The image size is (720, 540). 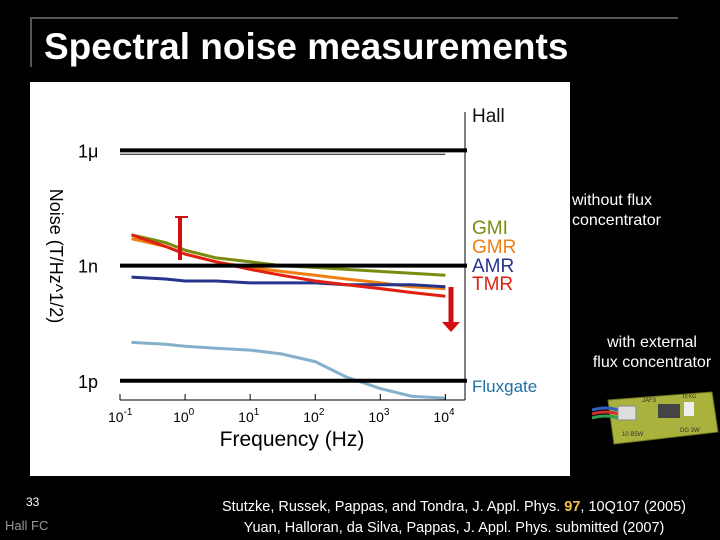 I want to click on improvement-arrow-head, so click(x=451, y=327).